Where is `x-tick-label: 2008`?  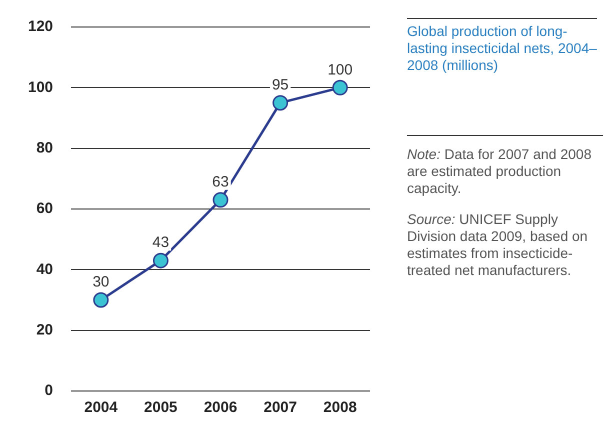
x-tick-label: 2008 is located at coordinates (340, 407).